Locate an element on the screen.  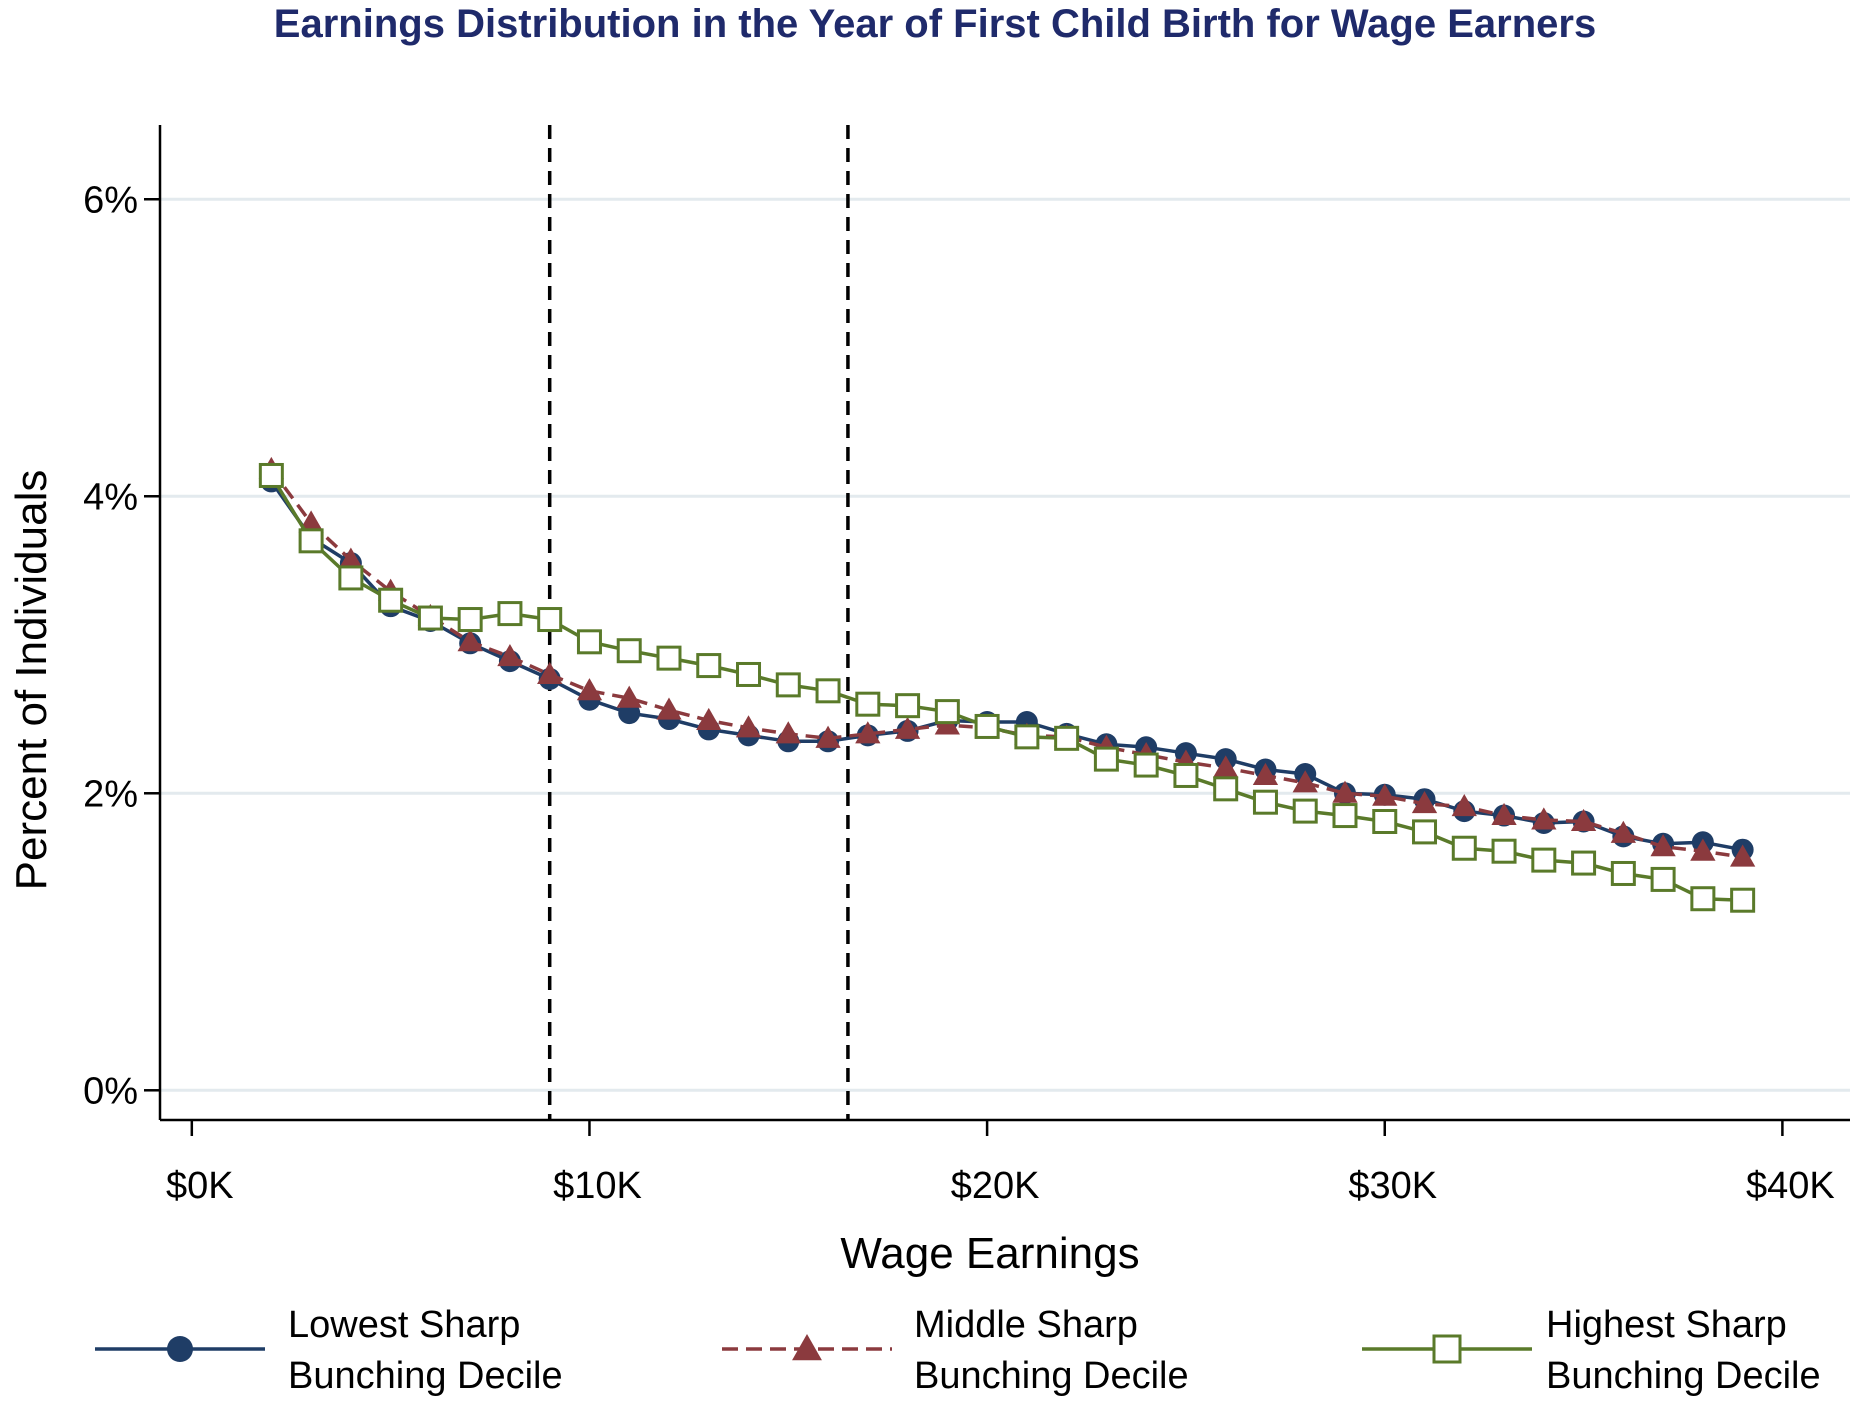
y-tick-label: 4% is located at coordinates (110, 497).